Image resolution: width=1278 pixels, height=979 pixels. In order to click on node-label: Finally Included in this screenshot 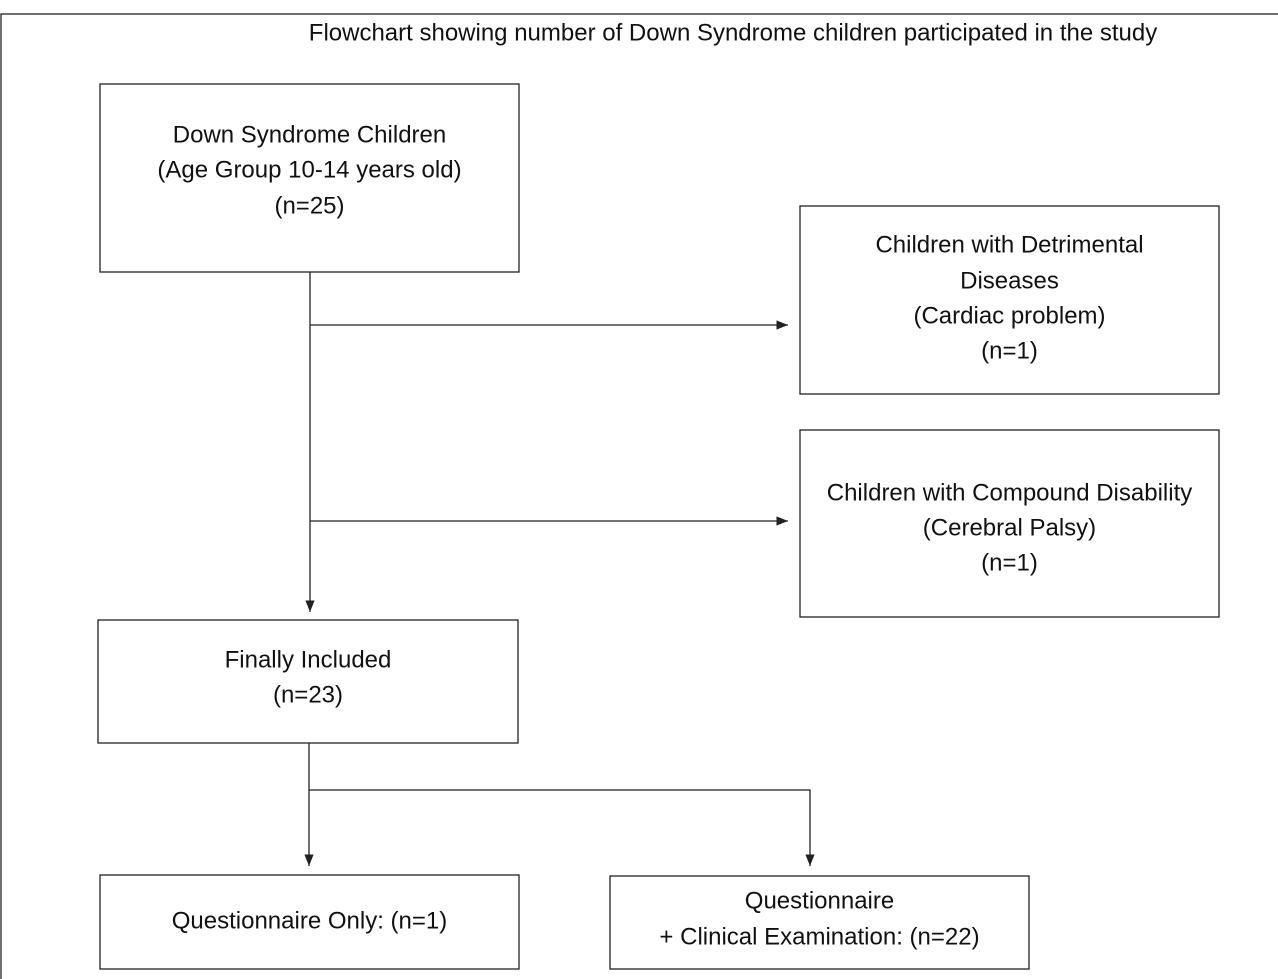, I will do `click(308, 659)`.